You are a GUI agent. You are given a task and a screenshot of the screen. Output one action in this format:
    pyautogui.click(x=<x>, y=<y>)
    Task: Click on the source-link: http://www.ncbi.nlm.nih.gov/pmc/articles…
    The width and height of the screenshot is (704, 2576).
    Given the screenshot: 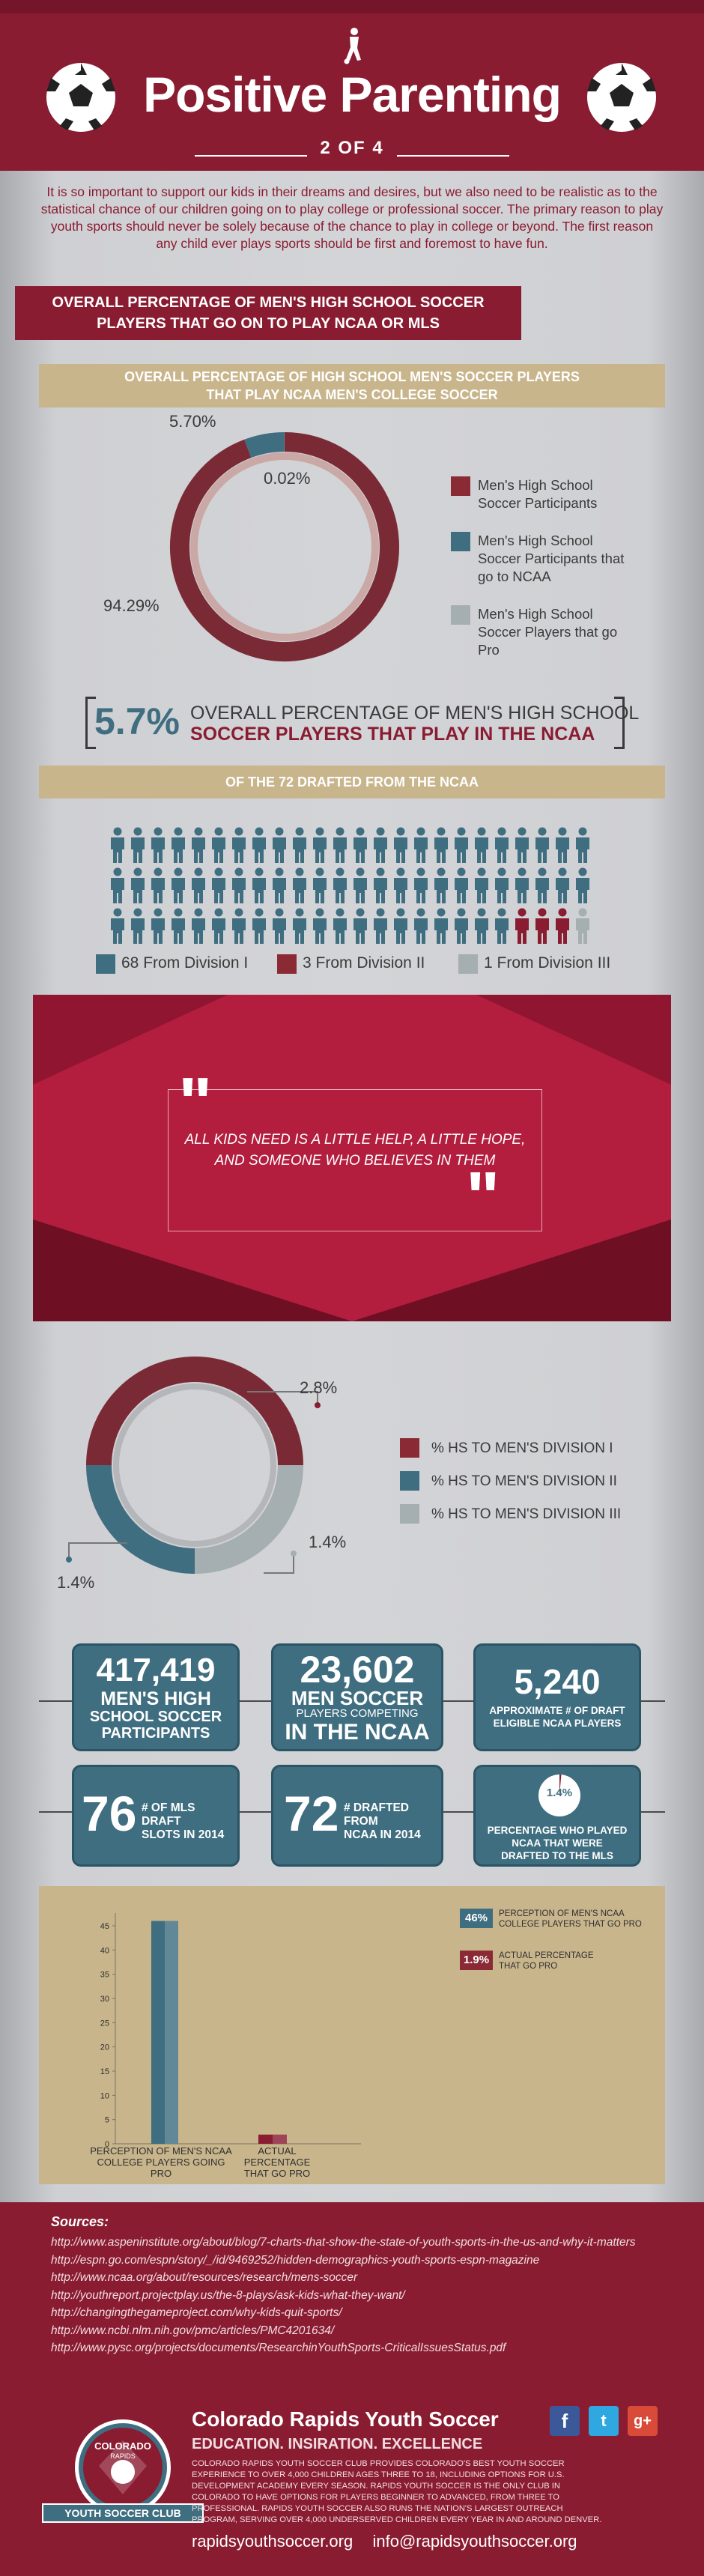 What is the action you would take?
    pyautogui.click(x=193, y=2330)
    